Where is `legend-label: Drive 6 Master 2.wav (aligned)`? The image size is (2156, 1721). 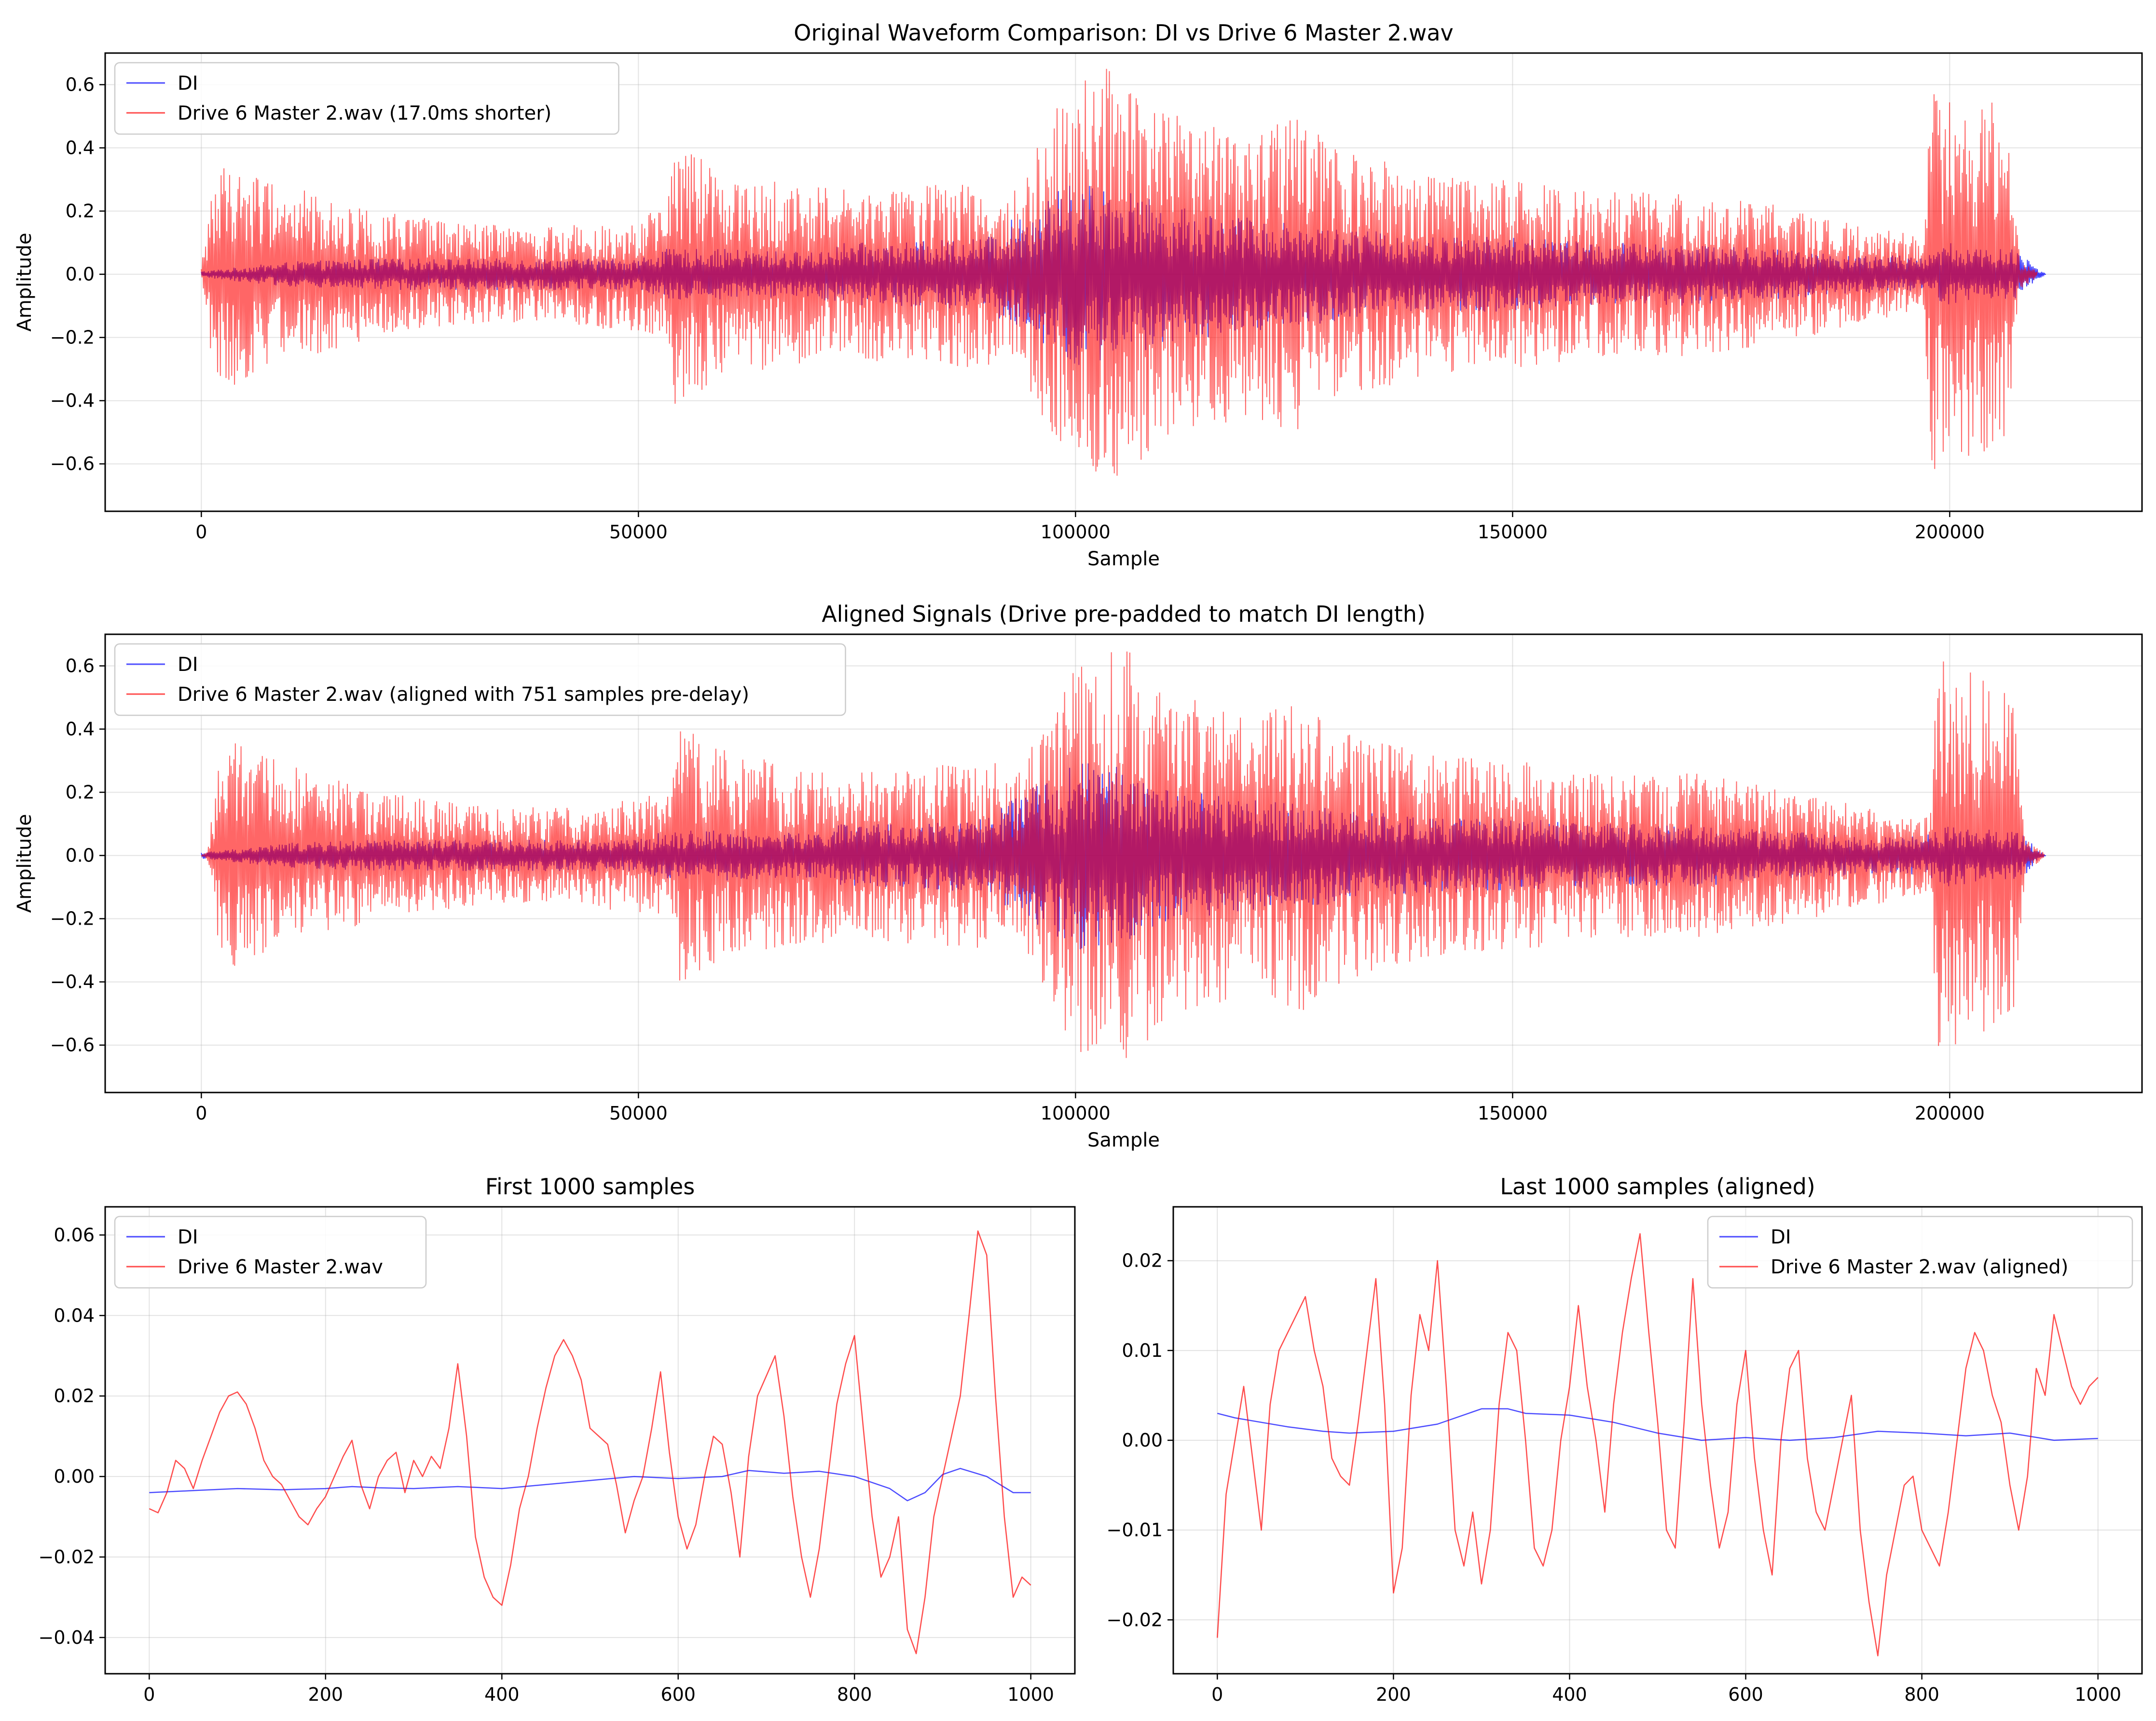
legend-label: Drive 6 Master 2.wav (aligned) is located at coordinates (1920, 1267).